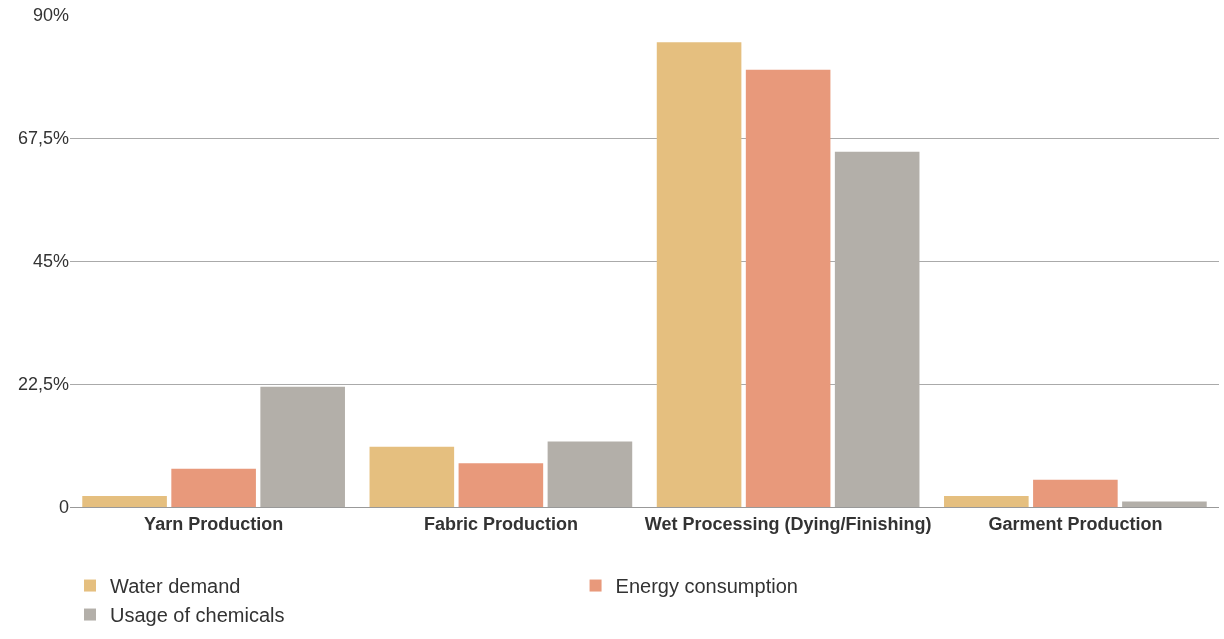 This screenshot has width=1224, height=639. What do you see at coordinates (50, 261) in the screenshot?
I see `y-tick-label: 45%` at bounding box center [50, 261].